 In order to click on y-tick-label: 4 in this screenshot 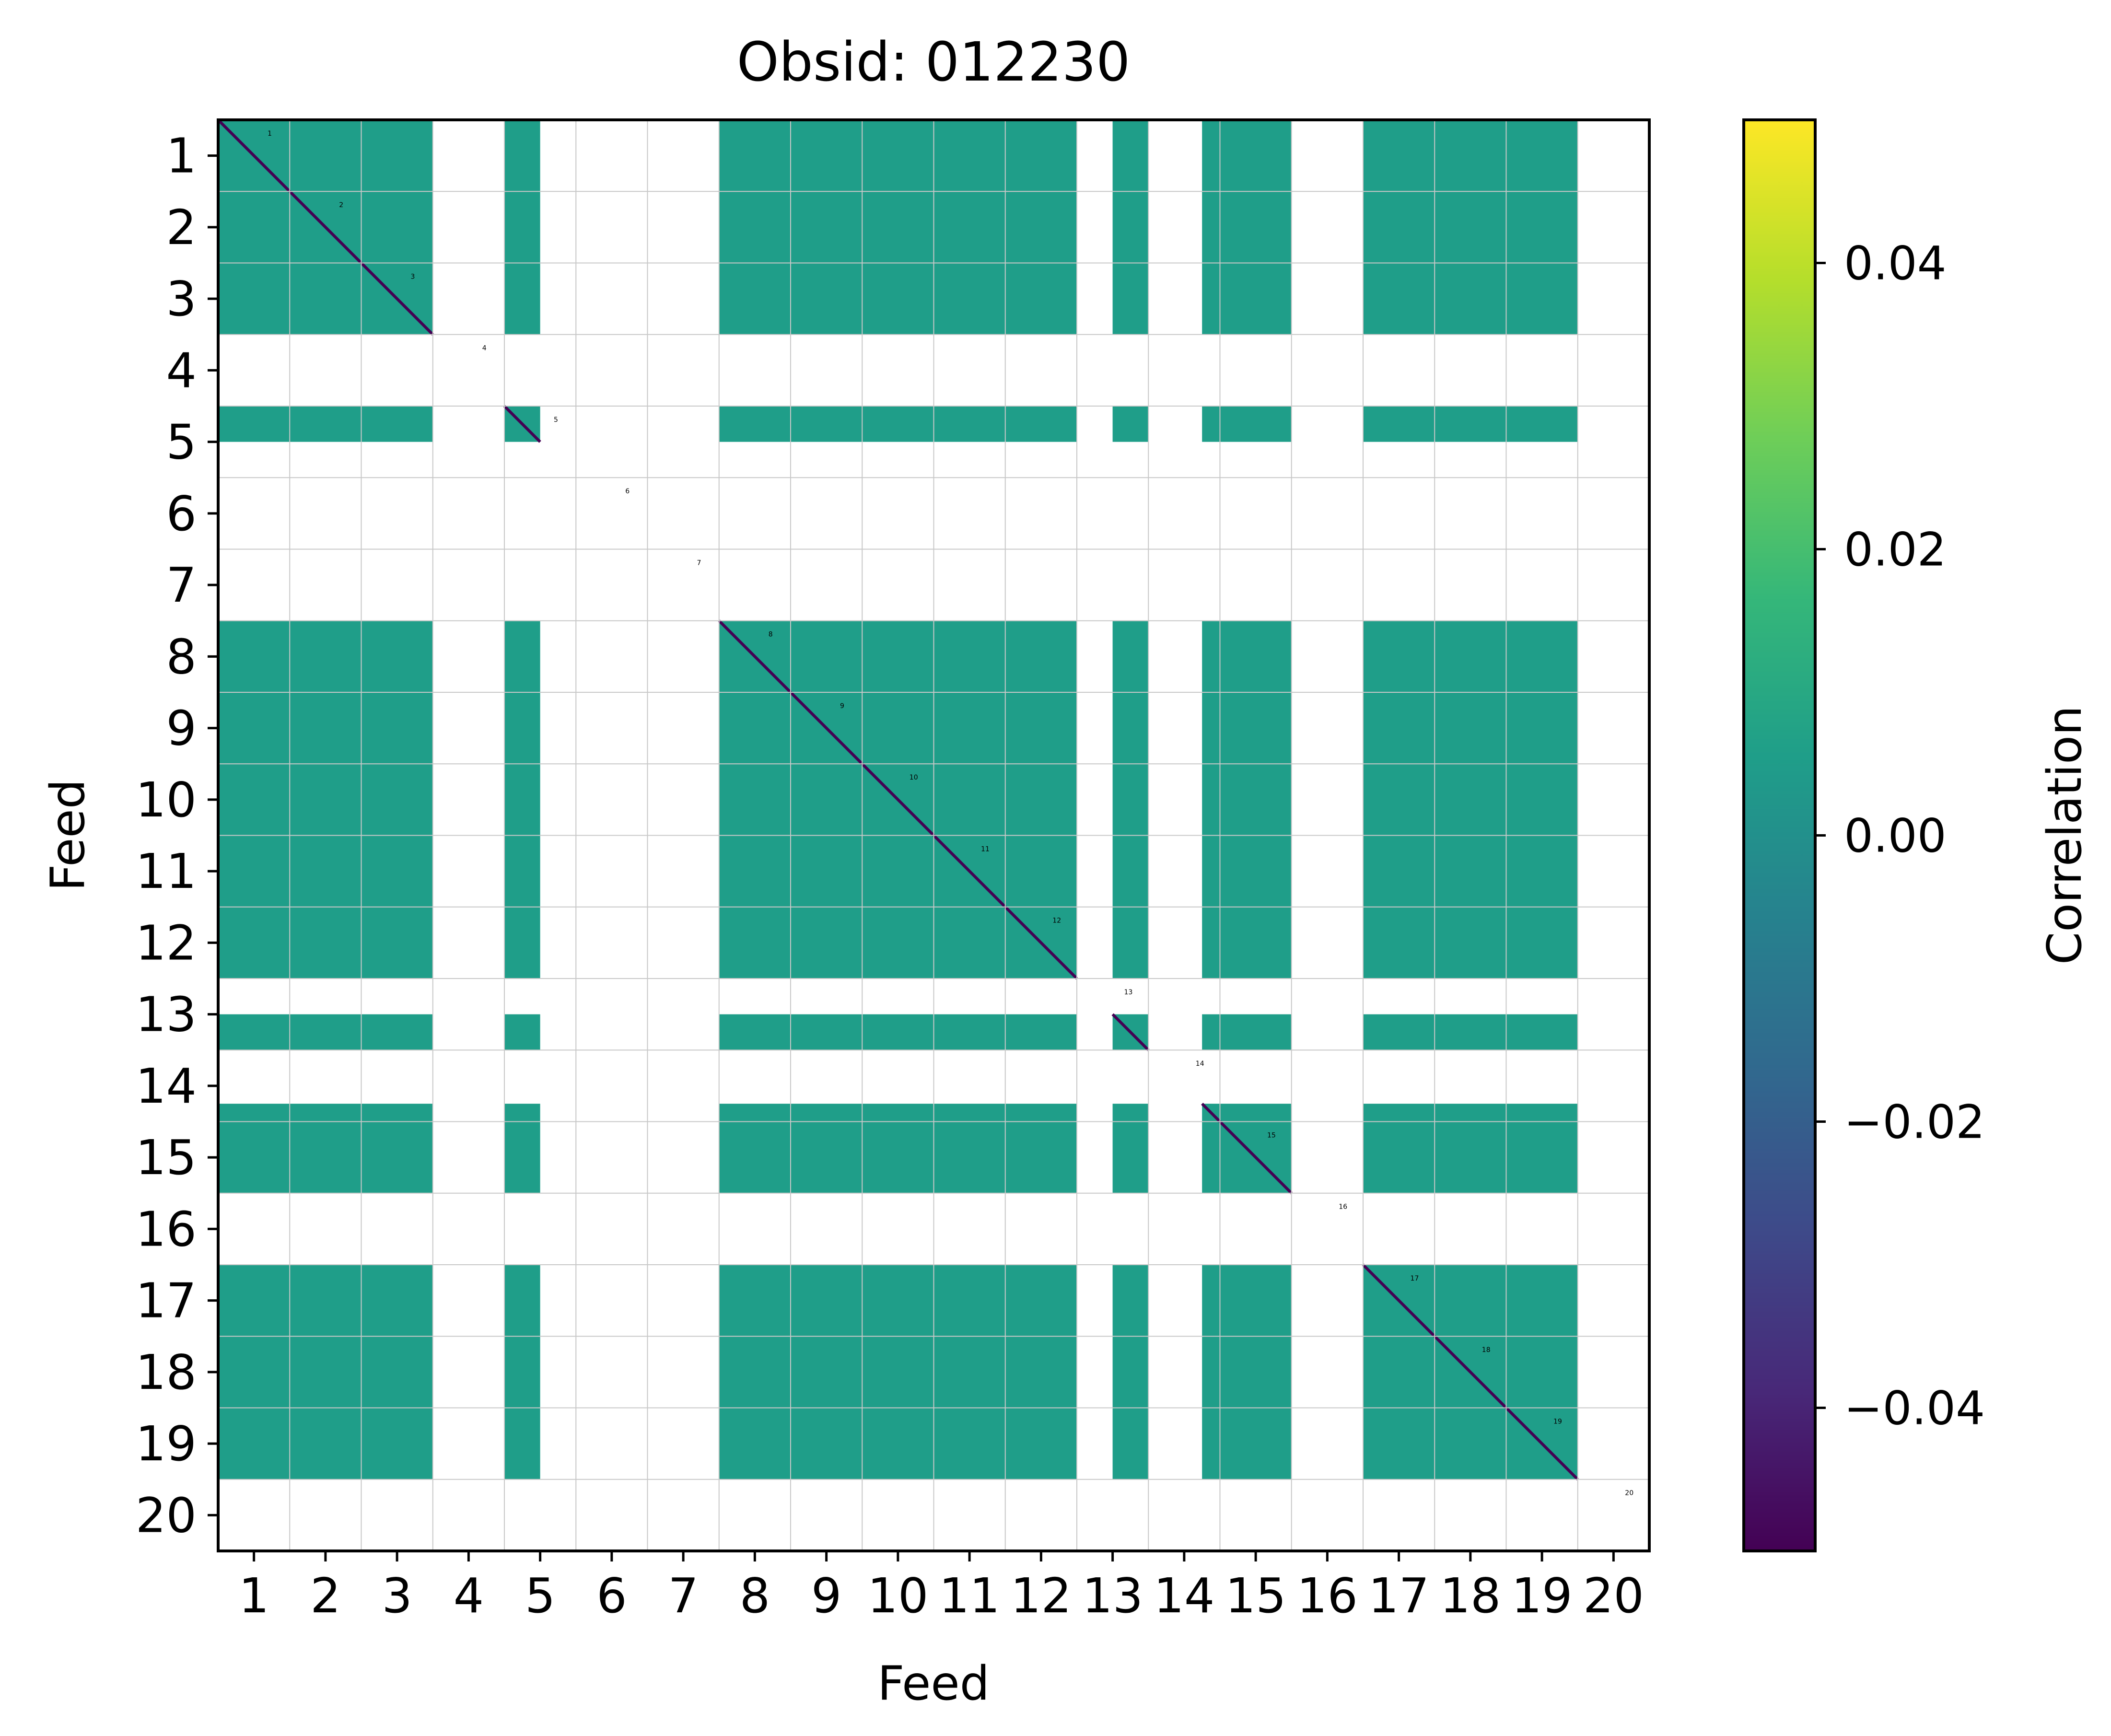, I will do `click(181, 370)`.